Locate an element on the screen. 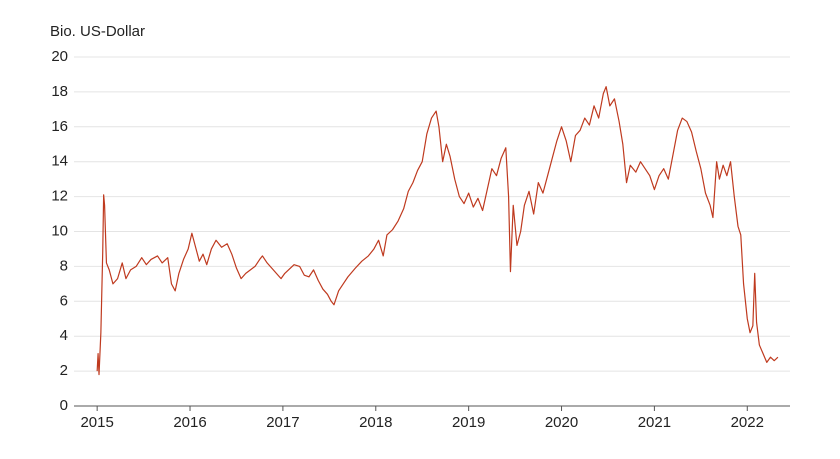 This screenshot has height=459, width=840. x-tick-label: 2018 is located at coordinates (375, 422).